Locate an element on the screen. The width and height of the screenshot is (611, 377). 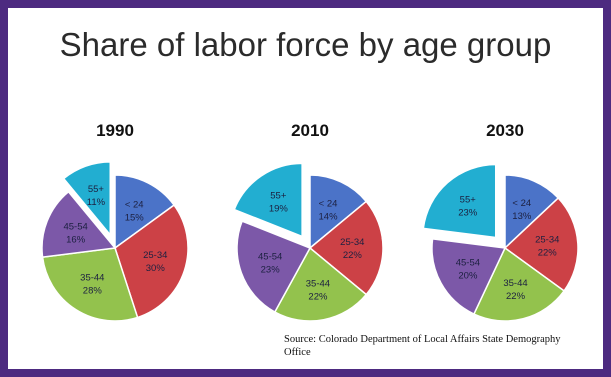
slice-value-label: 19% is located at coordinates (279, 208).